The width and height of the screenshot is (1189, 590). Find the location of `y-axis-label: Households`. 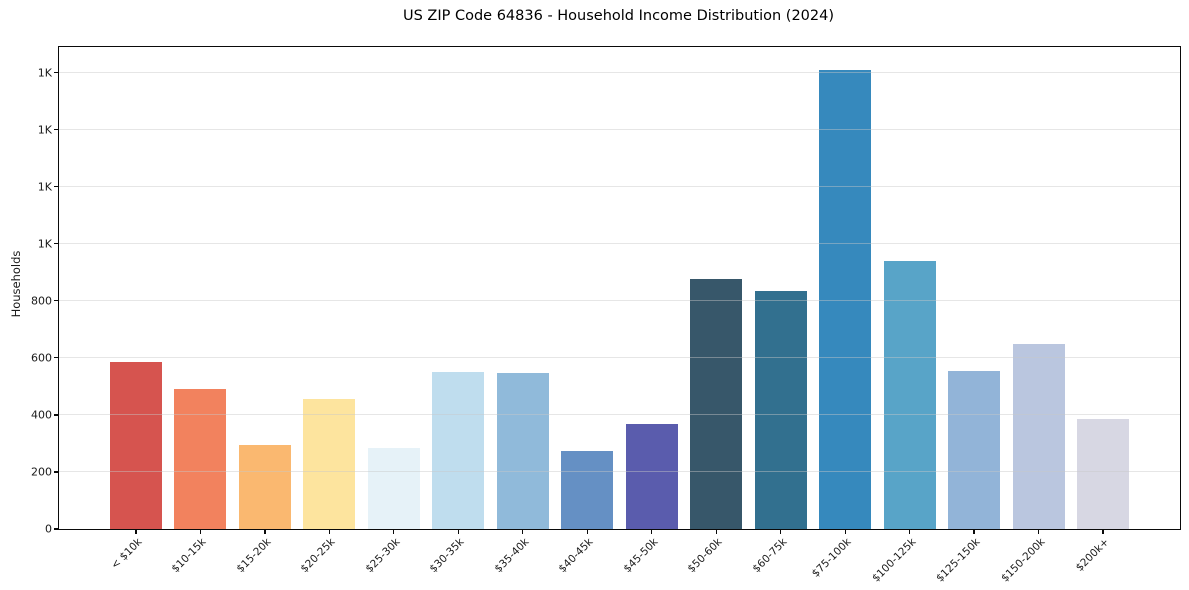

y-axis-label: Households is located at coordinates (16, 284).